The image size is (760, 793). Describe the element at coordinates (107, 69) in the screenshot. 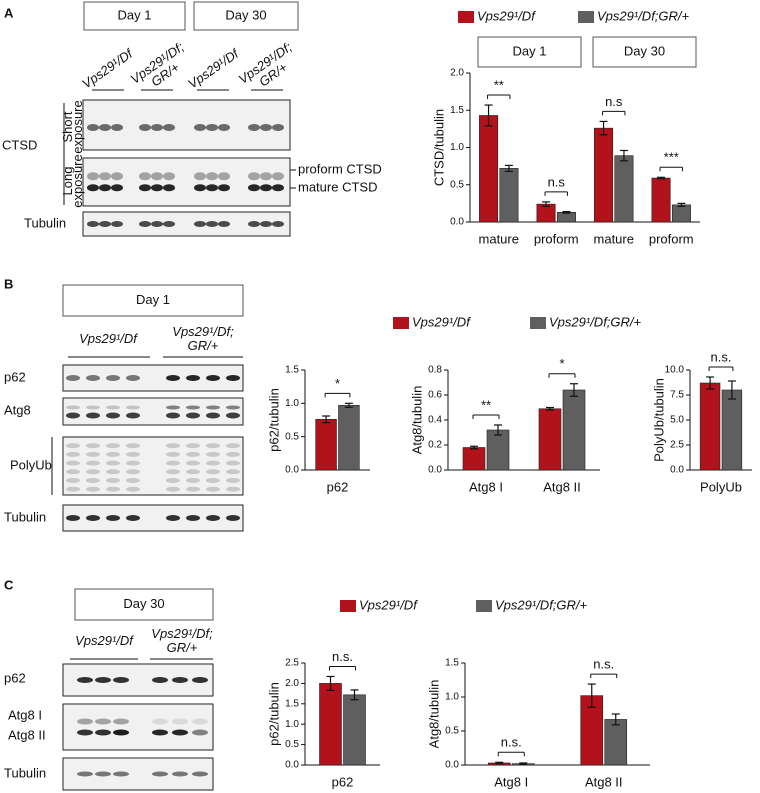

I see `lane-label: Vps29¹/Df` at that location.